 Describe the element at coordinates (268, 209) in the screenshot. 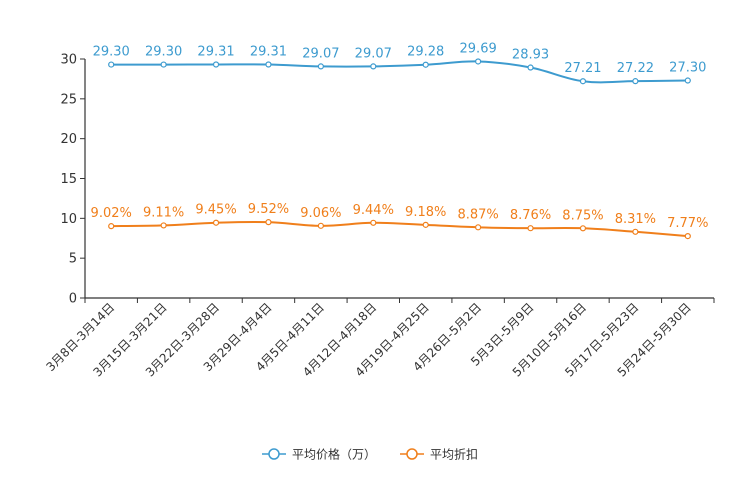

I see `data-label: 9.52%` at that location.